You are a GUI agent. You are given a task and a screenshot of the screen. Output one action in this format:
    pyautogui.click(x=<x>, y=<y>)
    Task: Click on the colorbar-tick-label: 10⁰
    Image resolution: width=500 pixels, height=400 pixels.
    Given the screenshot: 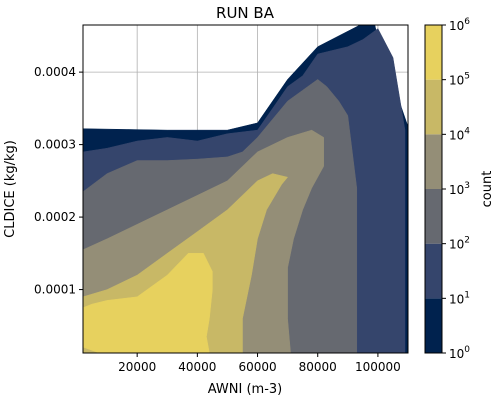 What is the action you would take?
    pyautogui.click(x=459, y=353)
    